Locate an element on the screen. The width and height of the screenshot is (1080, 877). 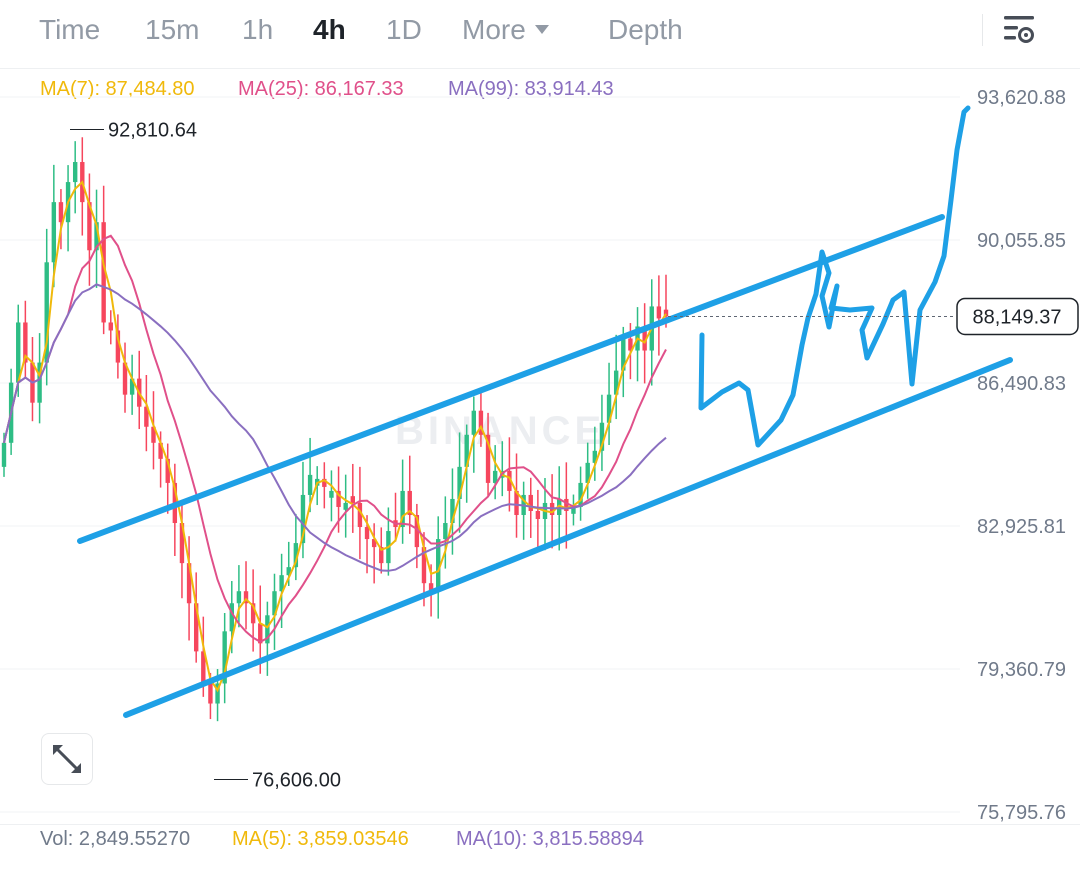
tab-depth: Depth is located at coordinates (645, 29).